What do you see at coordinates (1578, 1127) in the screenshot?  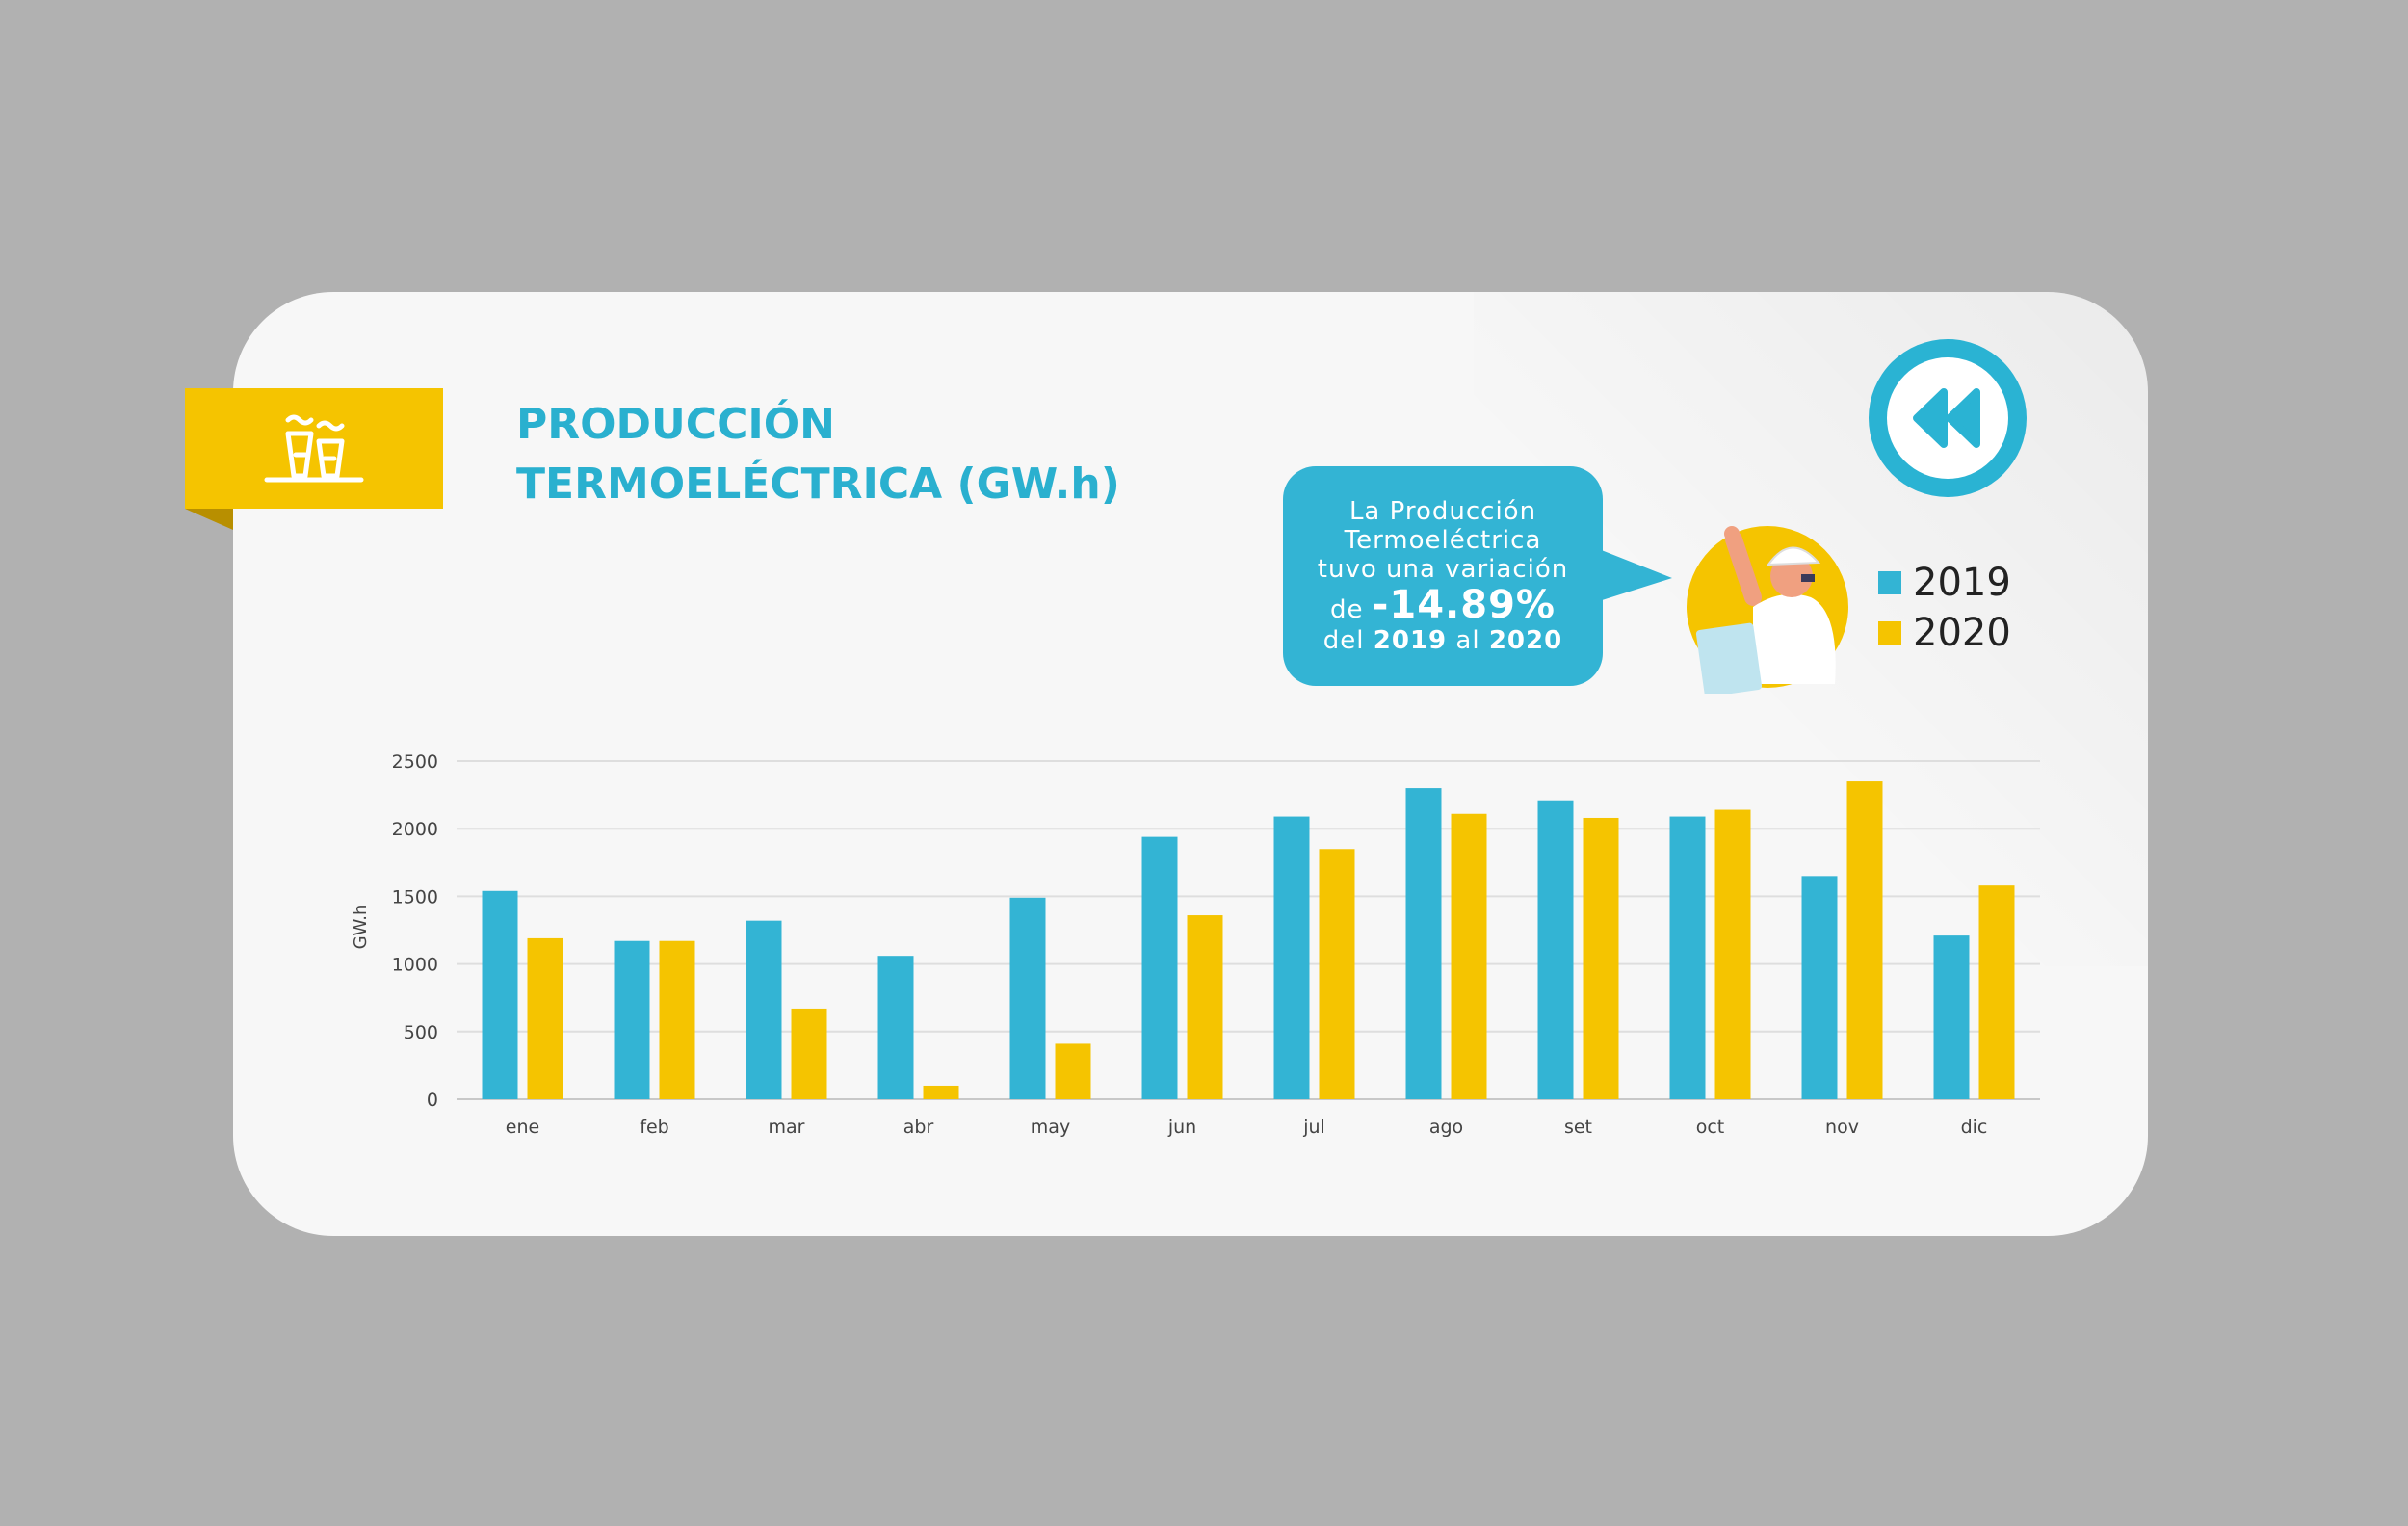 I see `x-tick-label: set` at bounding box center [1578, 1127].